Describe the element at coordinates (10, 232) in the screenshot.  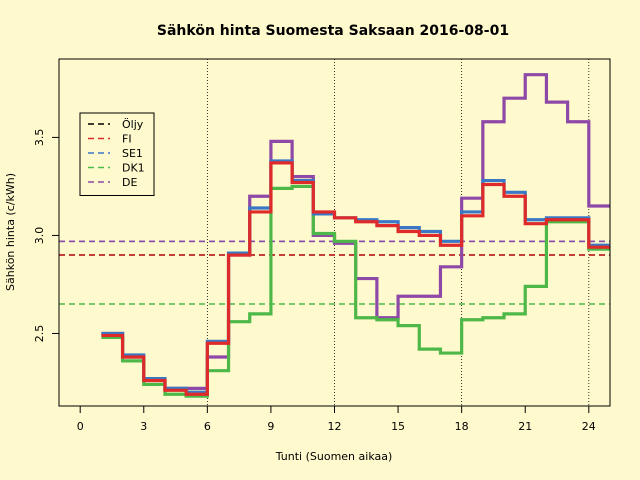
I see `y-axis-label: Sähkön hinta (c/kWh)` at that location.